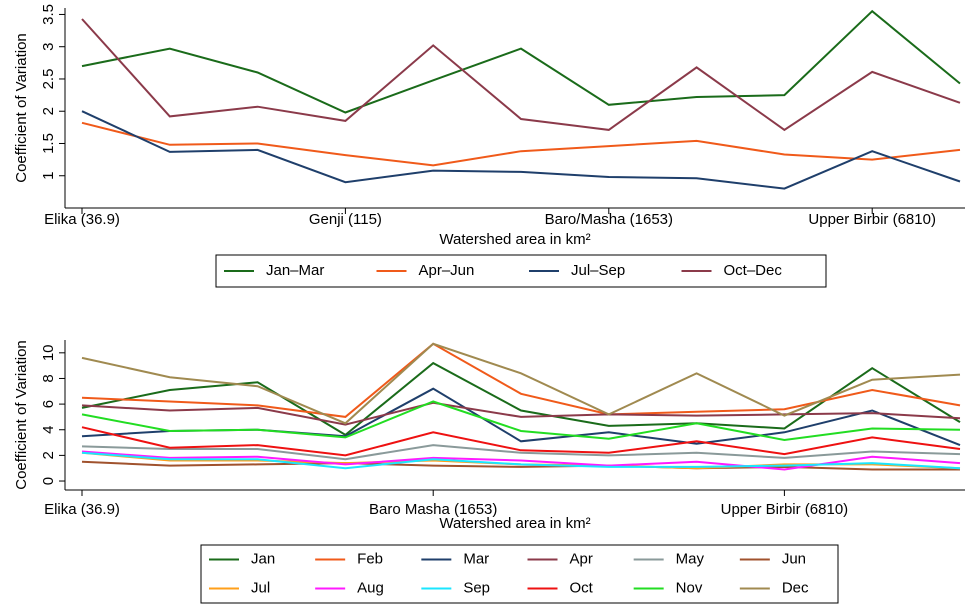 The image size is (970, 605). What do you see at coordinates (609, 219) in the screenshot?
I see `x-tick-label: Baro/Masha (1653)` at bounding box center [609, 219].